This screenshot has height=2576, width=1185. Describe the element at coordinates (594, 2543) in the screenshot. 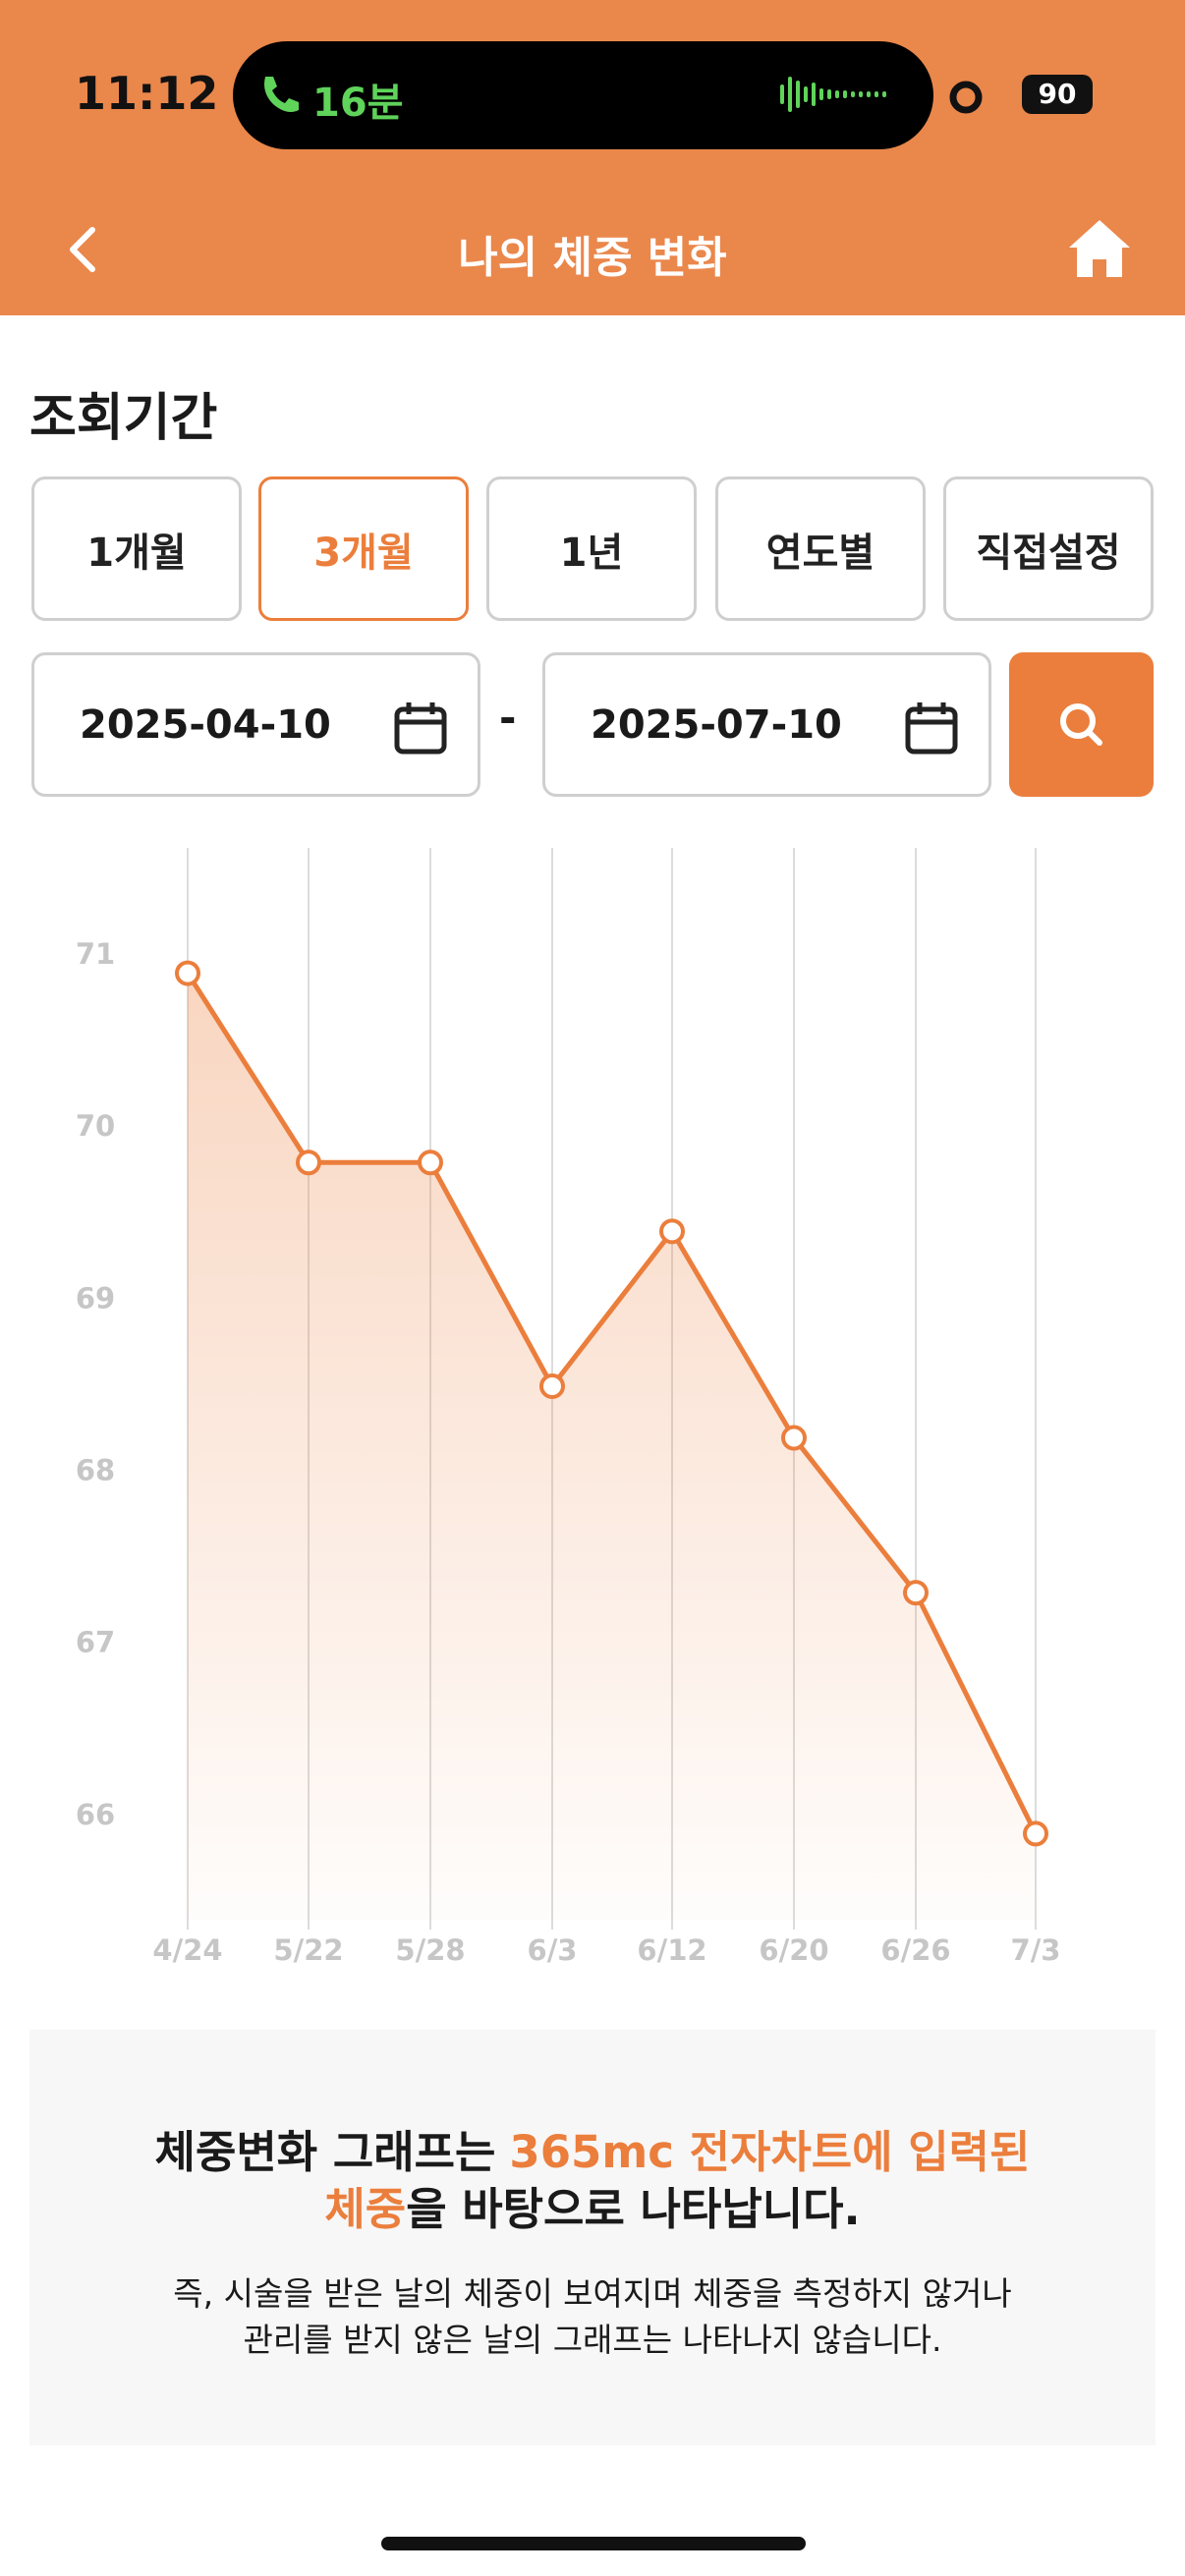

I see `home-indicator` at that location.